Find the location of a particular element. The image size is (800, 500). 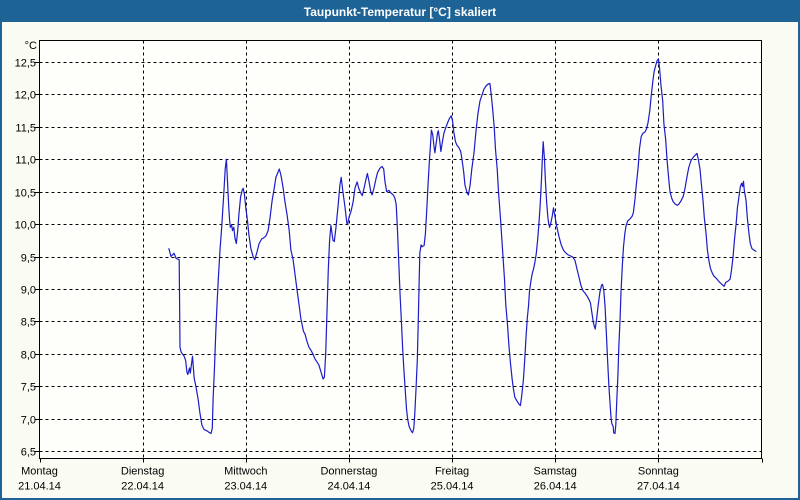

x-day-label: Samstag is located at coordinates (555, 472).